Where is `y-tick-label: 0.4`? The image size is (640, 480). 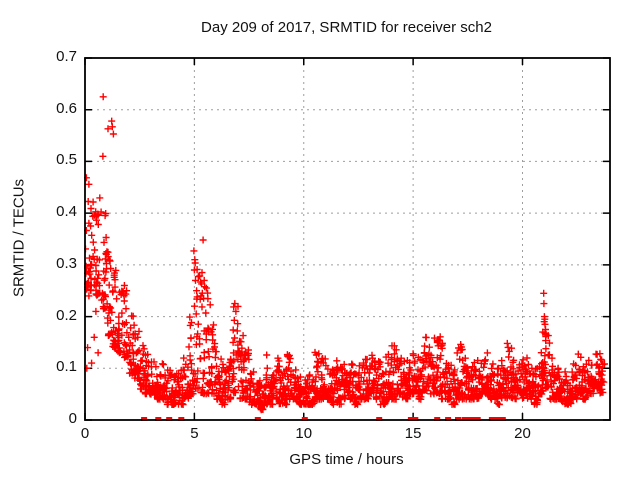 y-tick-label: 0.4 is located at coordinates (66, 212).